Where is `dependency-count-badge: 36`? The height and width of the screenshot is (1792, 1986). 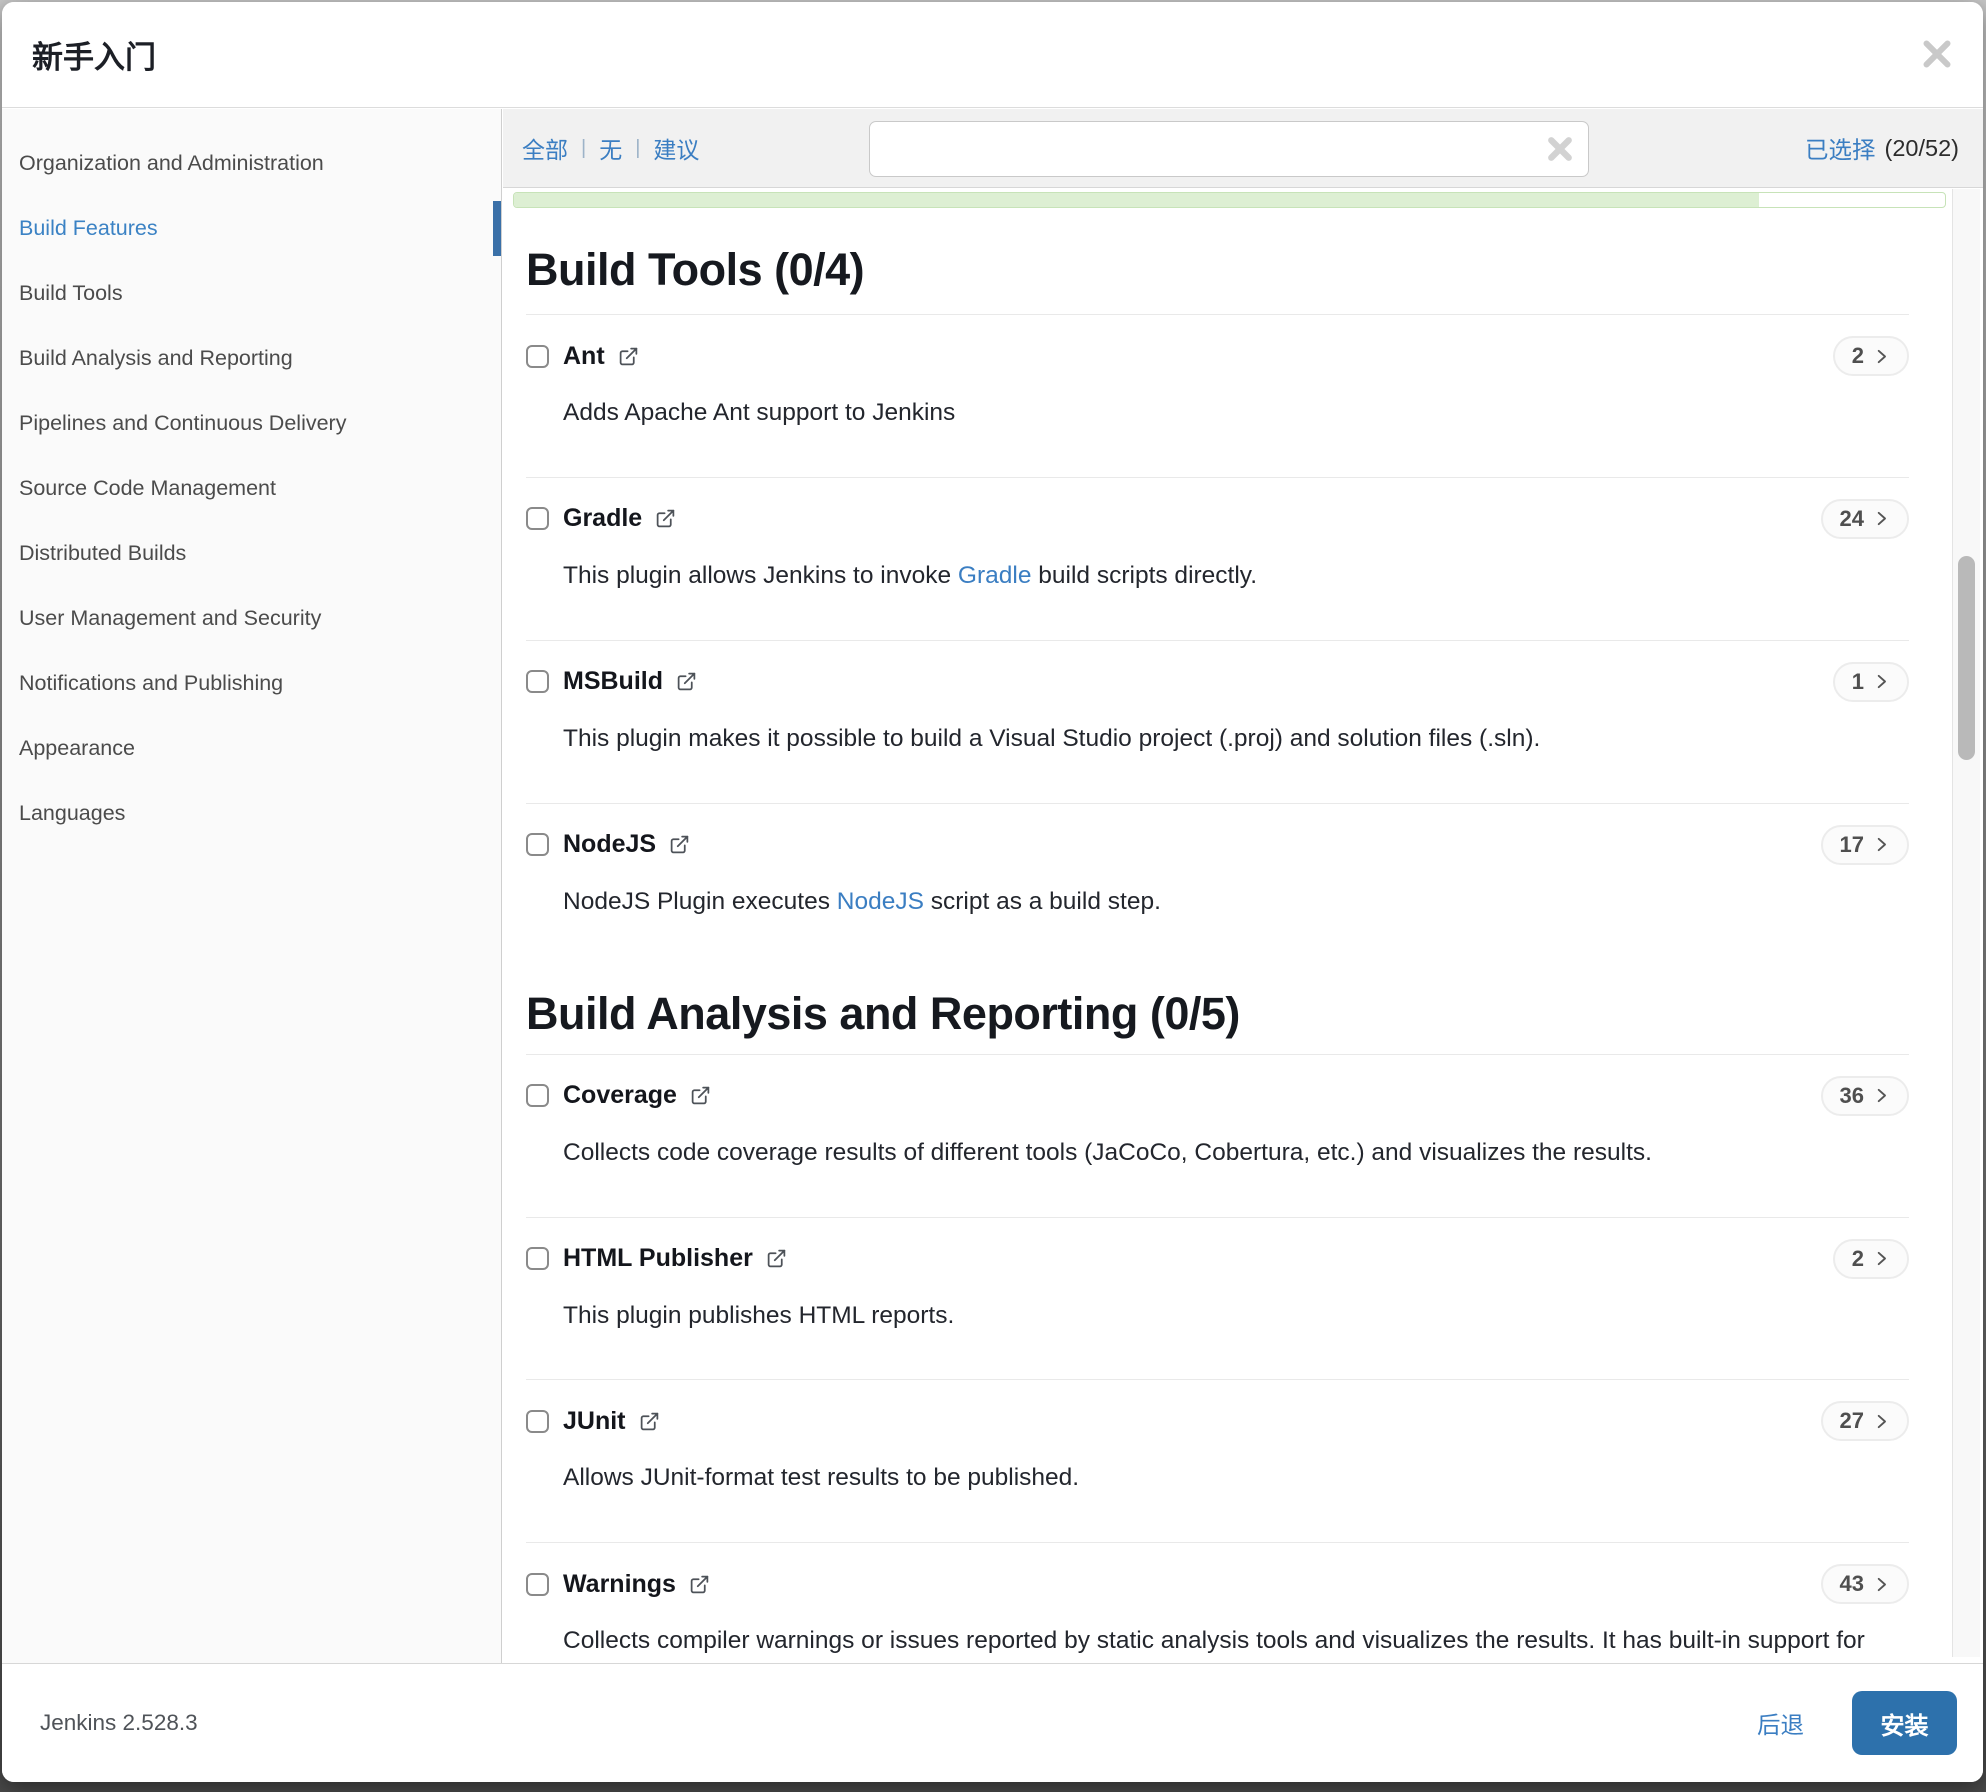 dependency-count-badge: 36 is located at coordinates (1864, 1095).